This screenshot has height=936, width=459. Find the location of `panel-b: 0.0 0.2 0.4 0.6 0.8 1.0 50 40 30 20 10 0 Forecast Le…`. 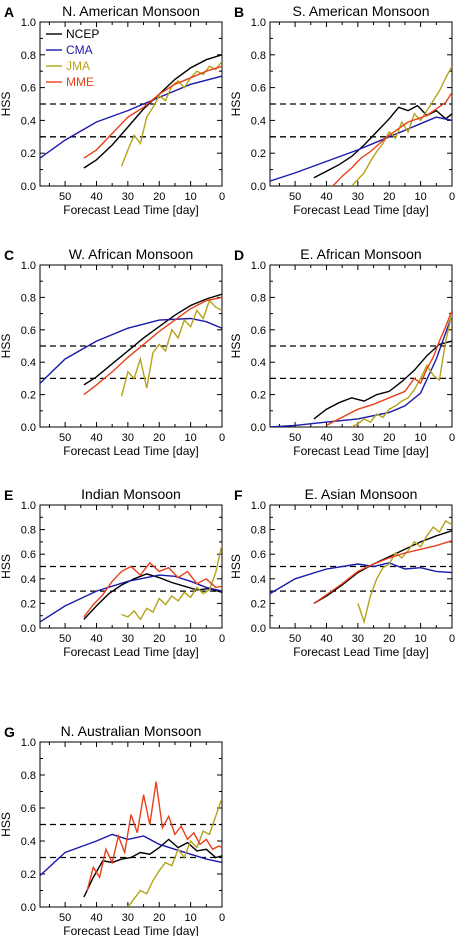

panel-b: 0.0 0.2 0.4 0.6 0.8 1.0 50 40 30 20 10 0 Forecast Le… is located at coordinates (342, 110).